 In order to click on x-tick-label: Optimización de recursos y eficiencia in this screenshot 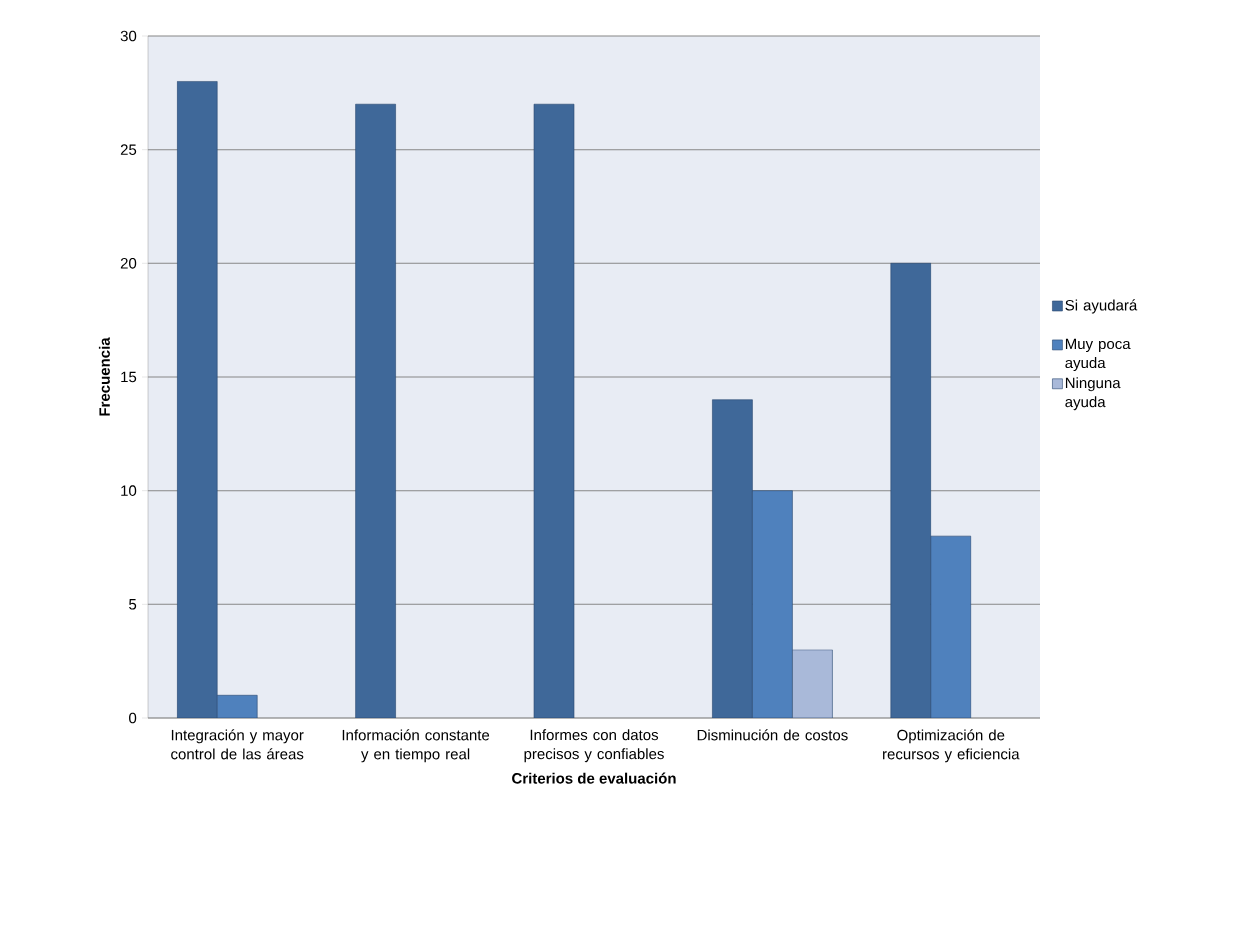, I will do `click(951, 746)`.